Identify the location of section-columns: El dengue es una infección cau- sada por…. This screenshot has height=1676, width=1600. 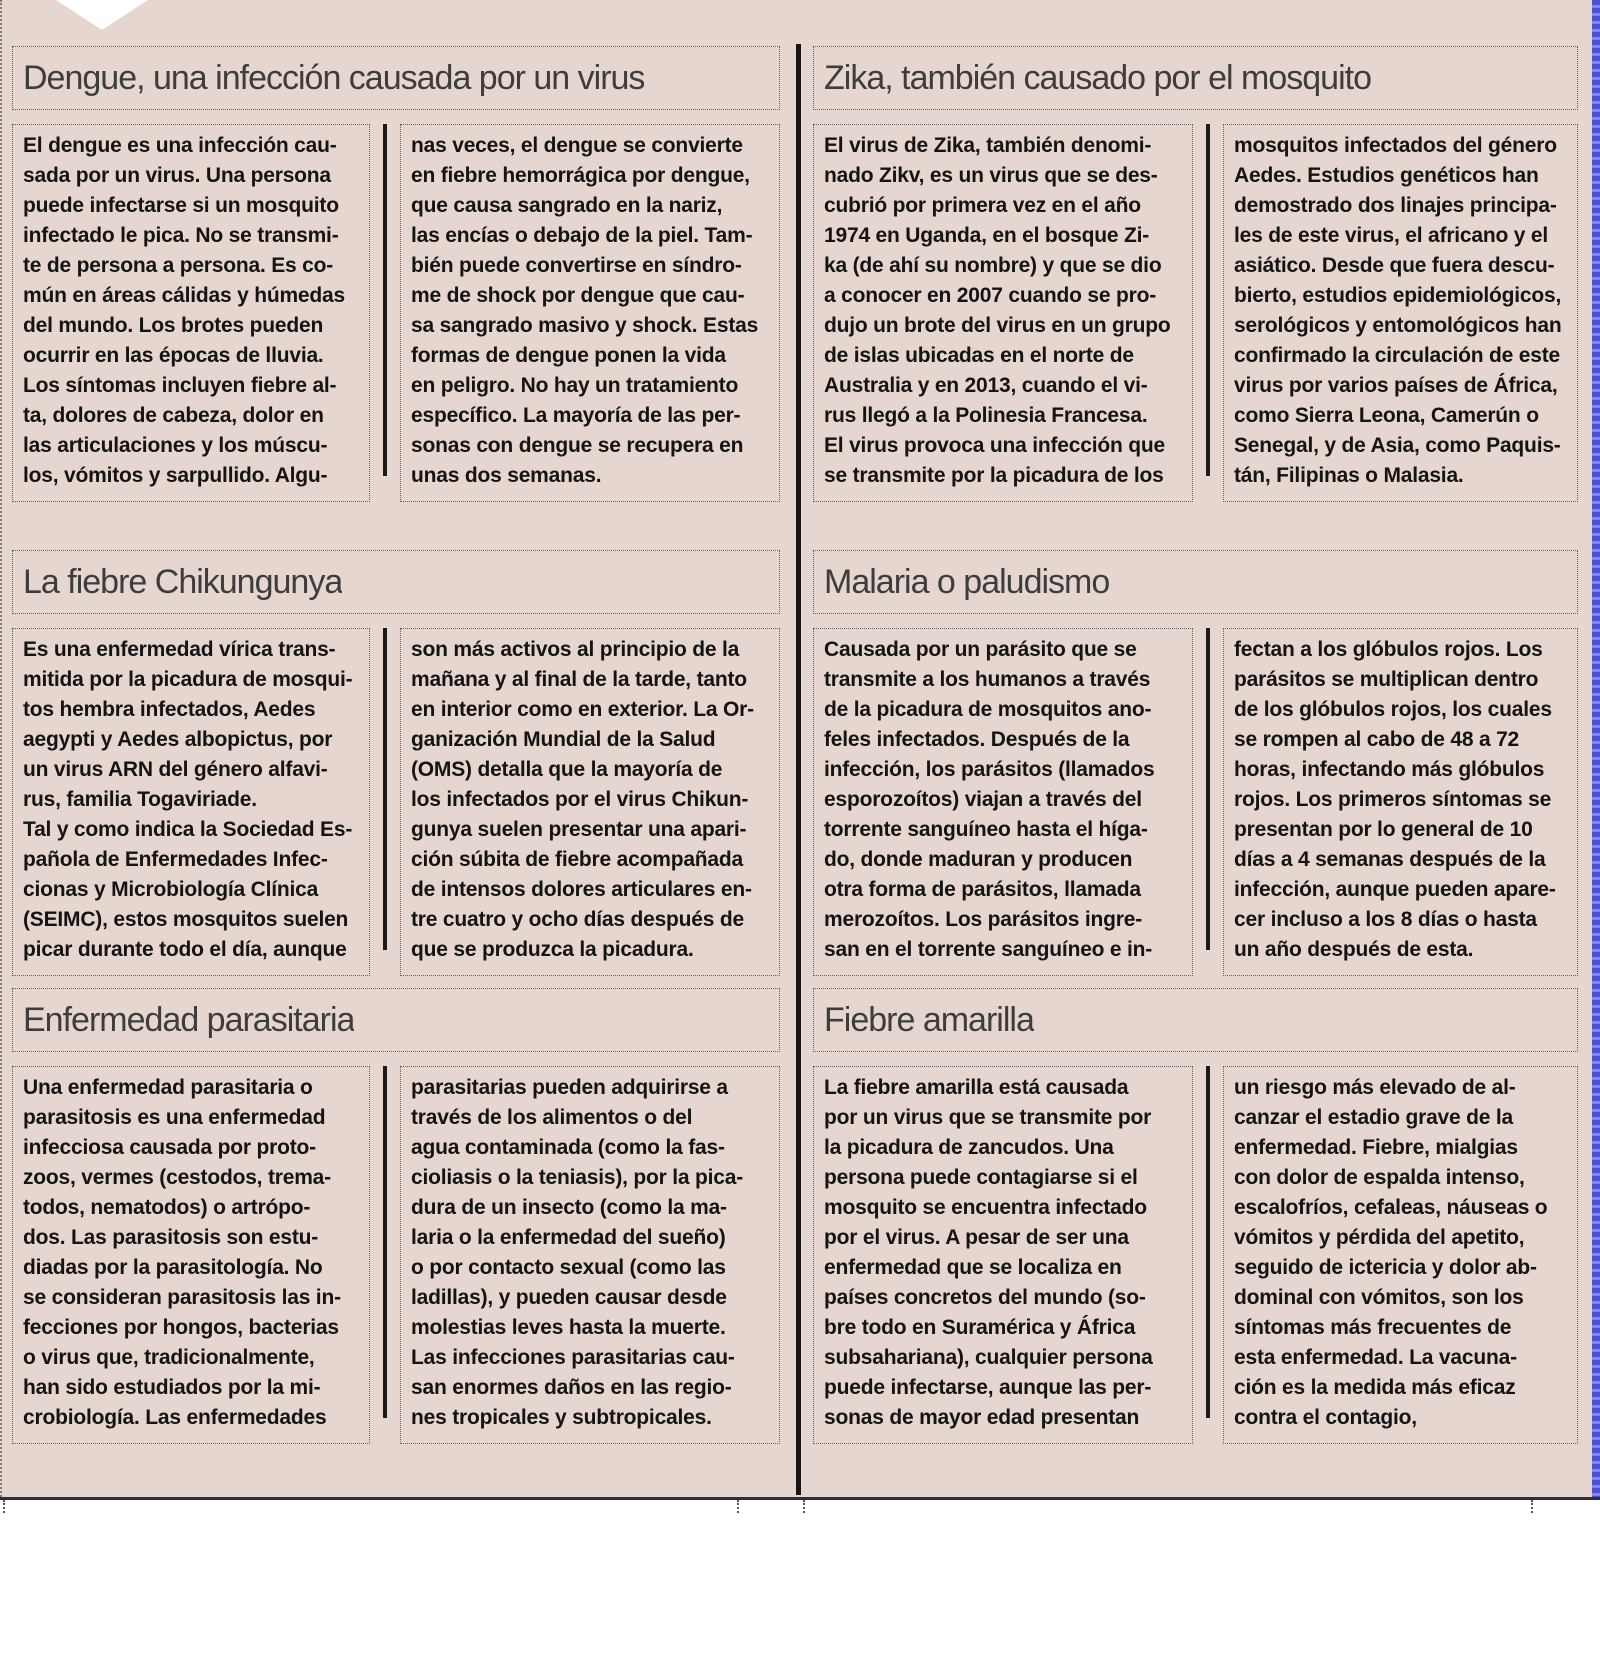
(396, 313).